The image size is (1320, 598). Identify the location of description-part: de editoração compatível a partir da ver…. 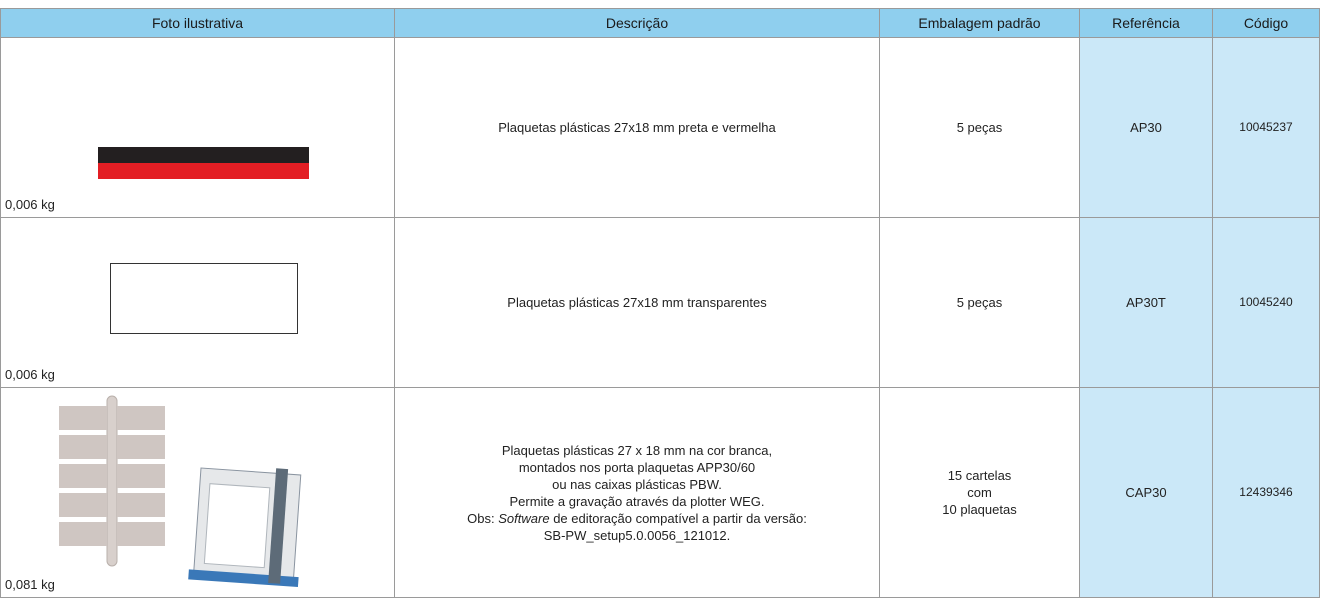
(680, 518).